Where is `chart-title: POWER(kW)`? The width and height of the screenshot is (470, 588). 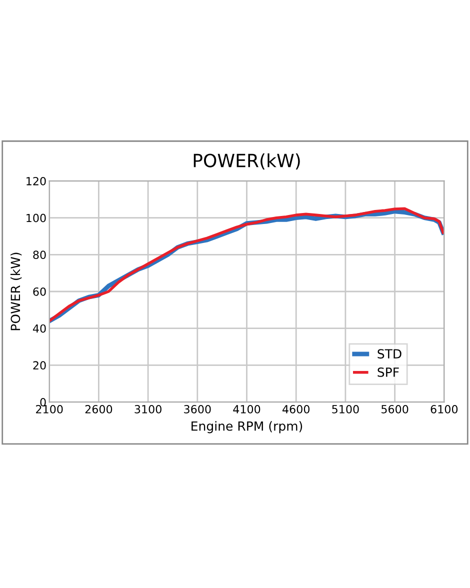
chart-title: POWER(kW) is located at coordinates (247, 161).